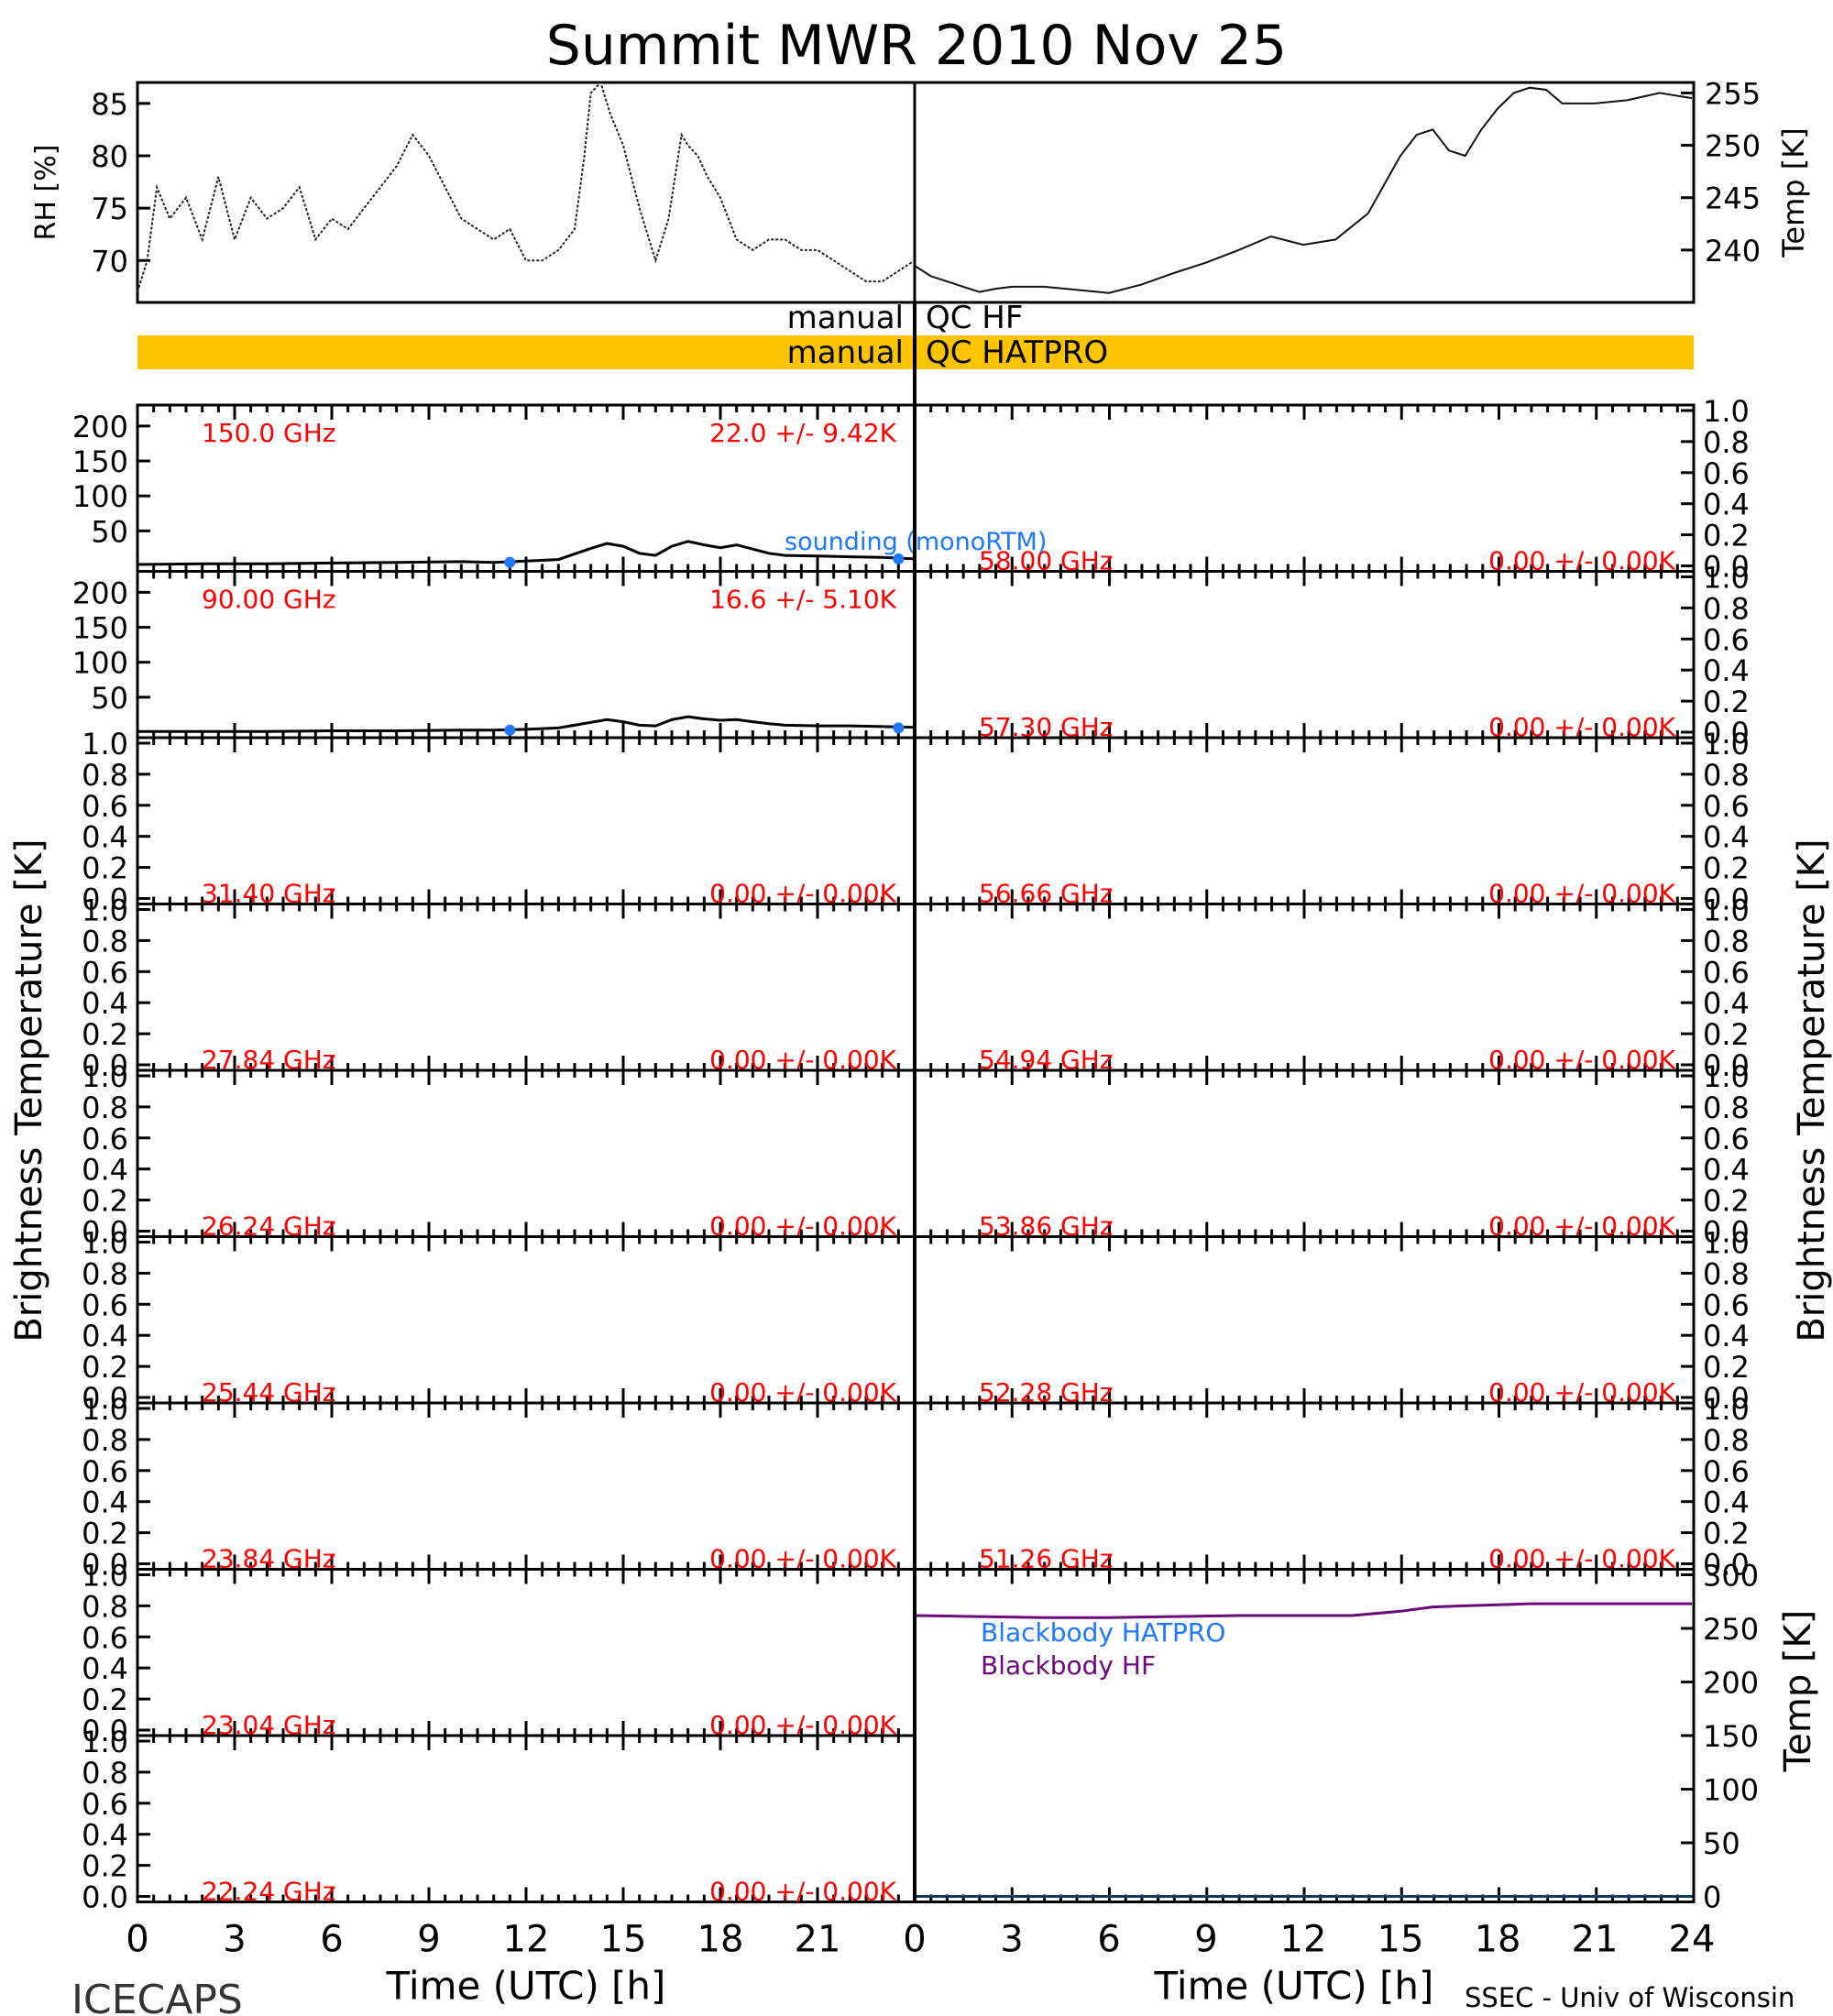 The width and height of the screenshot is (1833, 2016). What do you see at coordinates (623, 1940) in the screenshot?
I see `x-tick-label: 15` at bounding box center [623, 1940].